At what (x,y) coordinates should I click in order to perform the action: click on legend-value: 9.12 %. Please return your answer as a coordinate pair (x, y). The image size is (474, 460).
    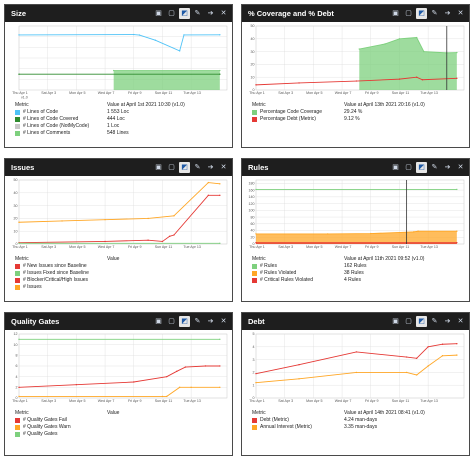
    Looking at the image, I should click on (352, 119).